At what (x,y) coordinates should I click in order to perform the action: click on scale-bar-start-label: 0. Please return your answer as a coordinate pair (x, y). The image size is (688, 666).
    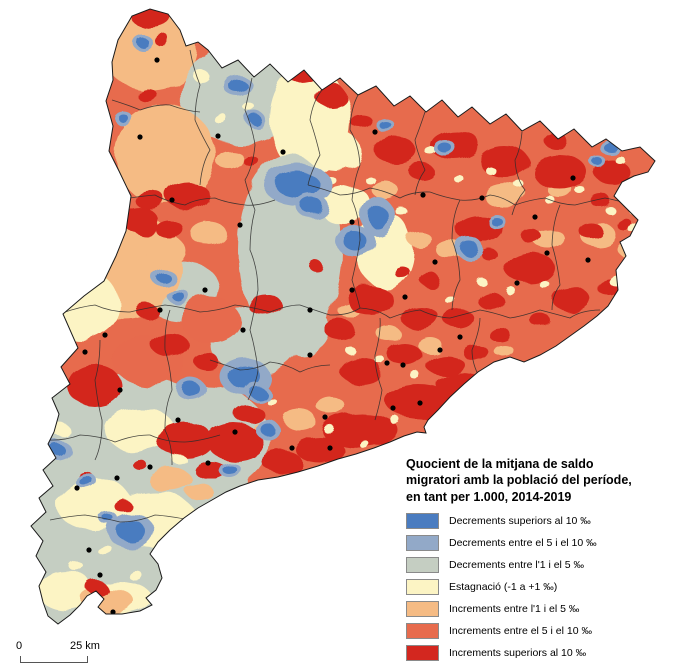
    Looking at the image, I should click on (19, 646).